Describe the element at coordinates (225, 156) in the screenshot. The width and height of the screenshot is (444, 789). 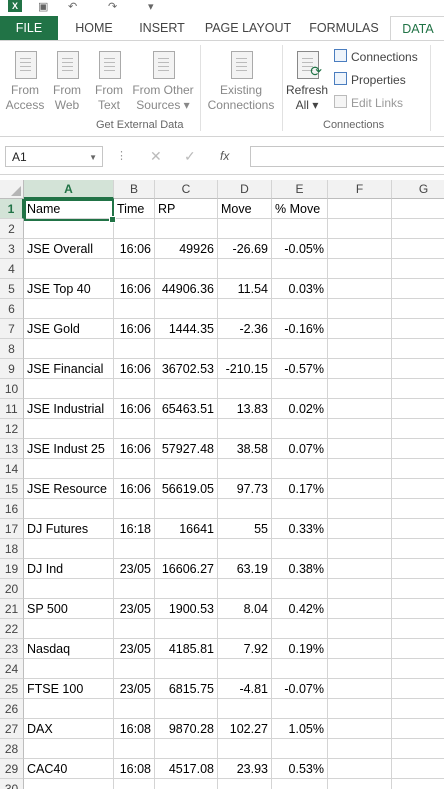
I see `insert-function-icon: fx` at that location.